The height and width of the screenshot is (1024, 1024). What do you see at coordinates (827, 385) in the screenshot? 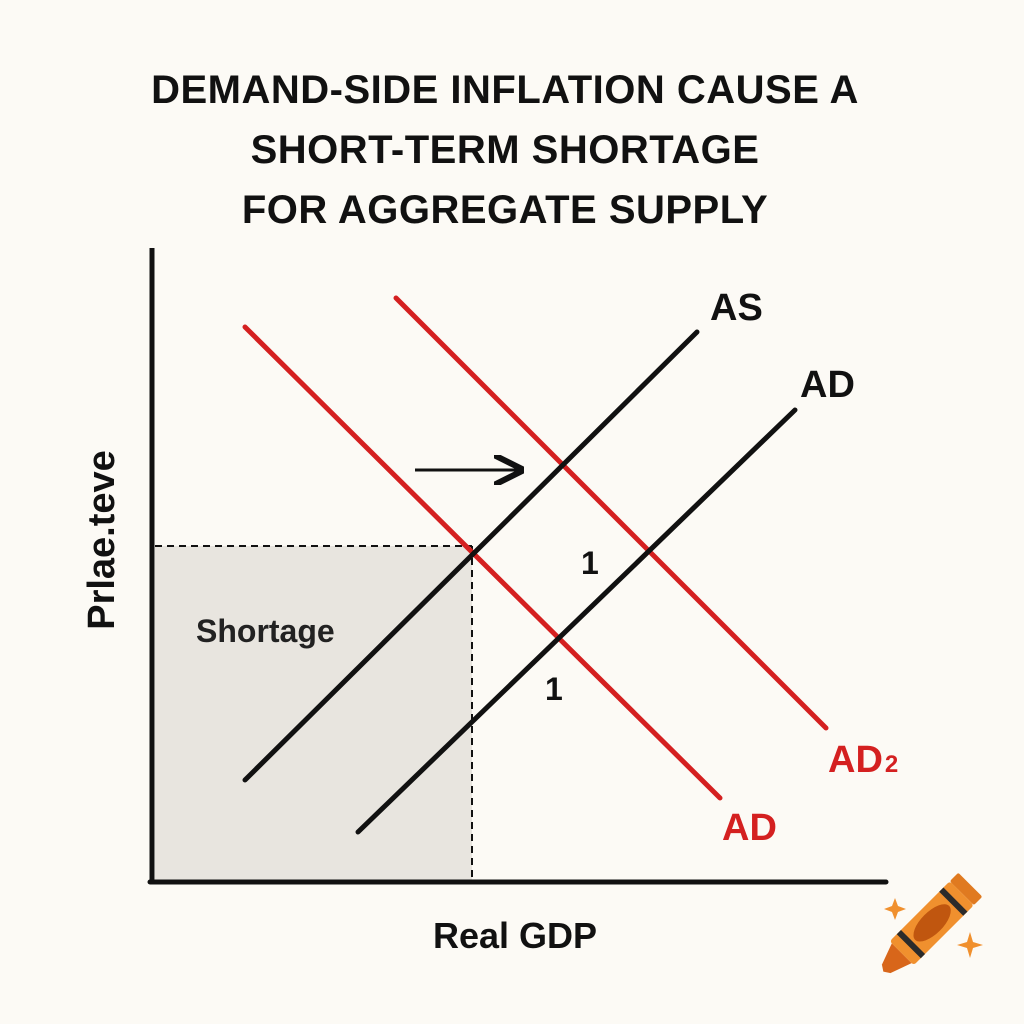
I see `ad-black-label: AD` at bounding box center [827, 385].